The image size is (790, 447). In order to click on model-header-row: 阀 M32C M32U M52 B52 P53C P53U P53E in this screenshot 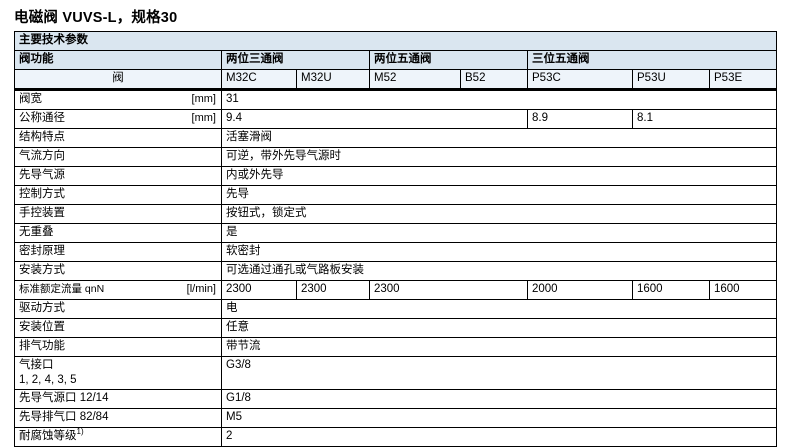, I will do `click(395, 79)`.